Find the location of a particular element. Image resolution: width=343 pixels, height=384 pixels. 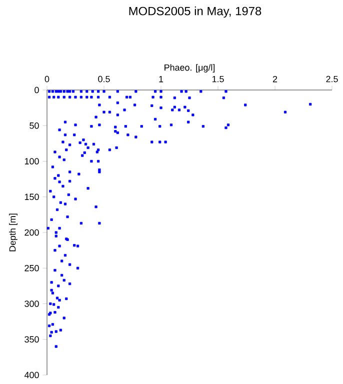

y-axis-title: Depth [m] is located at coordinates (13, 233).